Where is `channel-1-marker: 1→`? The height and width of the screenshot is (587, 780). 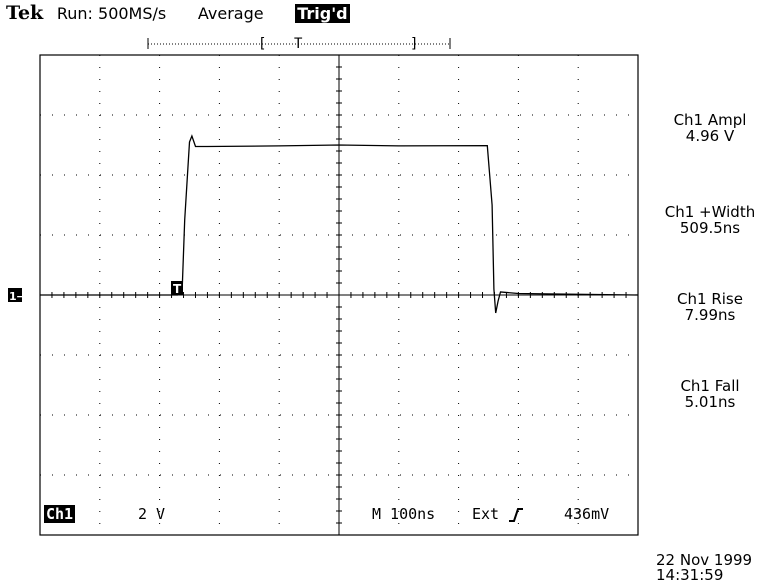 channel-1-marker: 1→ is located at coordinates (17, 295).